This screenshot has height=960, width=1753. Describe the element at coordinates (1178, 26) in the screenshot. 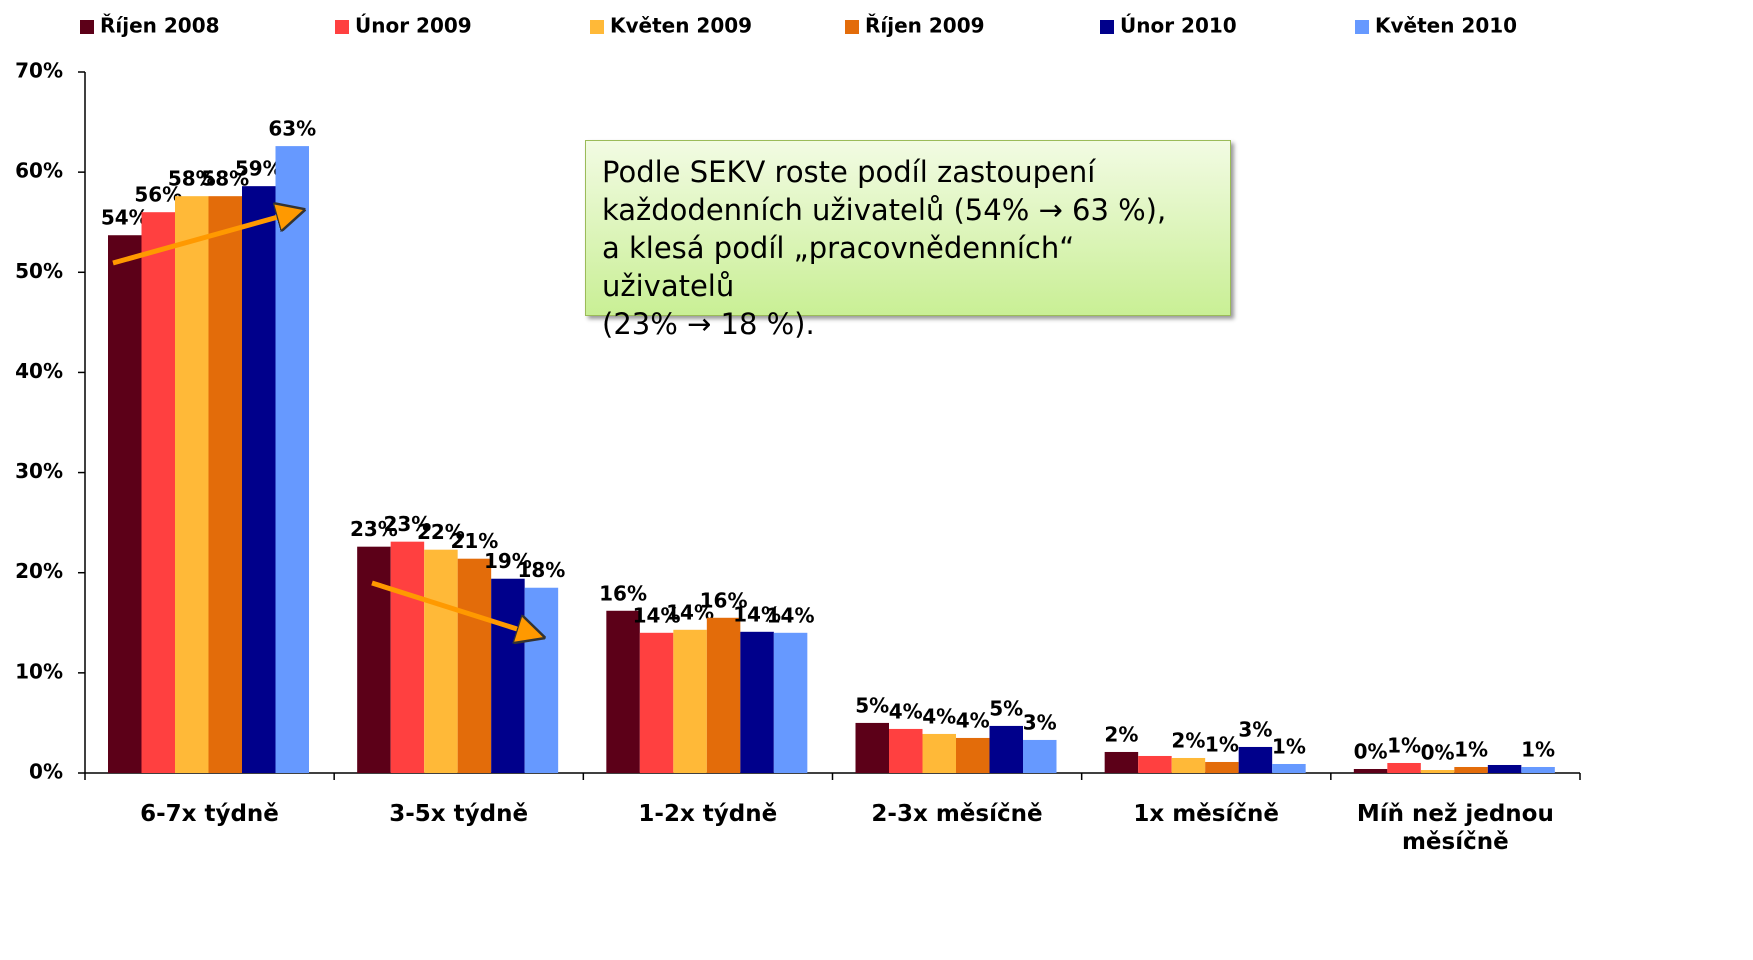

I see `legend-label: Únor 2010` at that location.